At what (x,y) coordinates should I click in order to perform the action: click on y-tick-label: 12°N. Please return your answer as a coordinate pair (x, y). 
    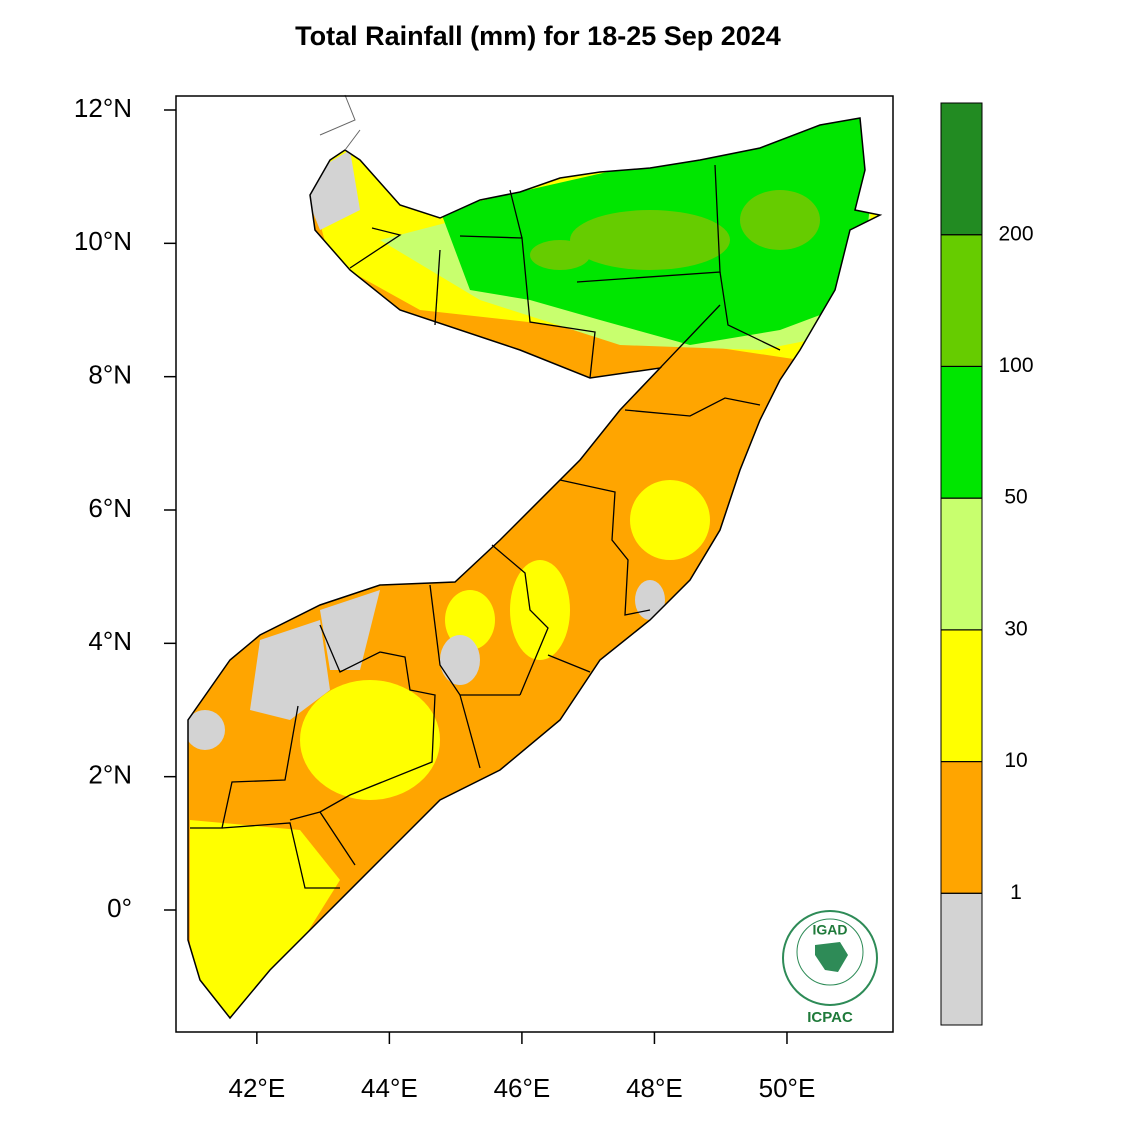
    Looking at the image, I should click on (103, 108).